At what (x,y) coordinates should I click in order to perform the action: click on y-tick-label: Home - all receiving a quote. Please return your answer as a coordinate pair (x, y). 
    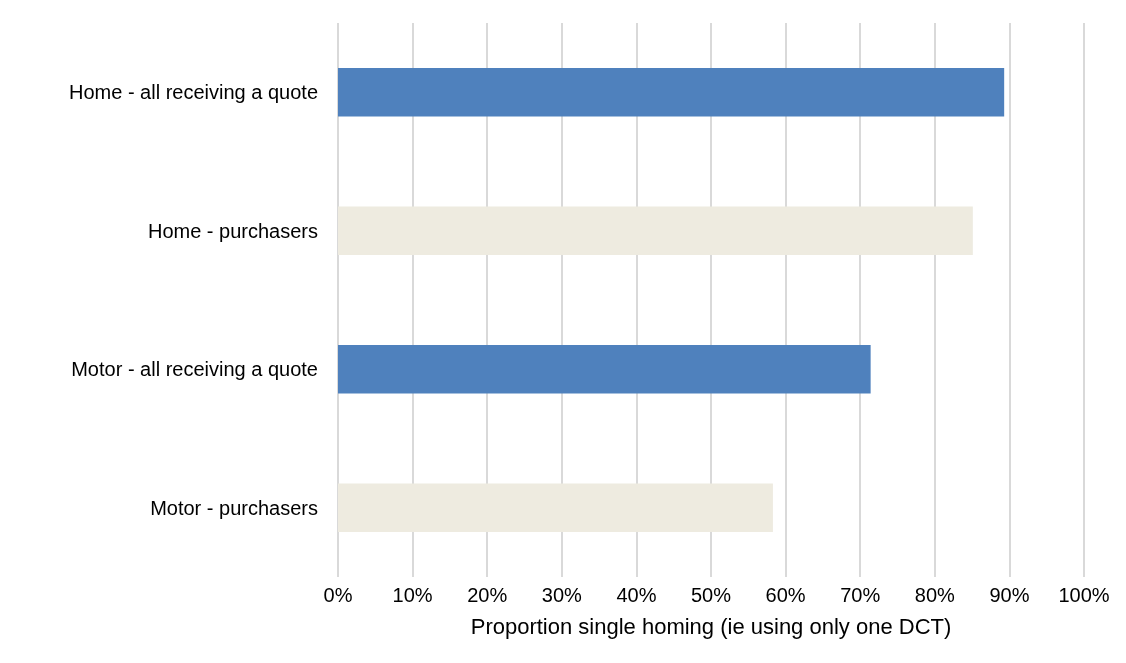
    Looking at the image, I should click on (193, 92).